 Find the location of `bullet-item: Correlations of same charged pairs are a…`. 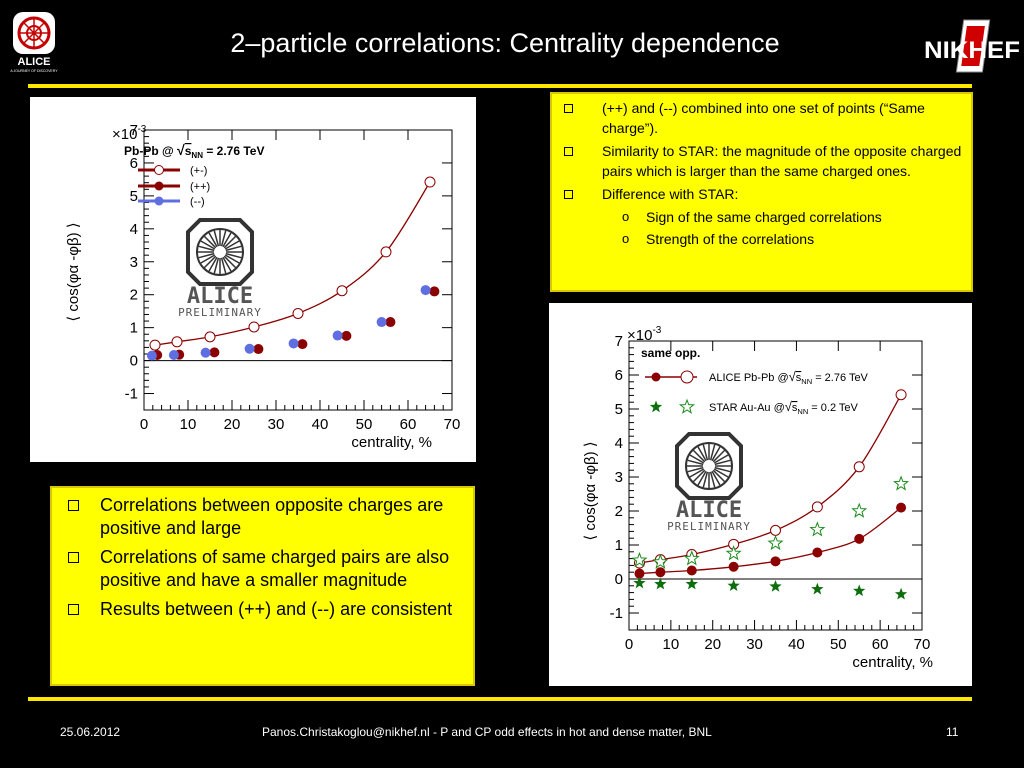

bullet-item: Correlations of same charged pairs are a… is located at coordinates (262, 569).